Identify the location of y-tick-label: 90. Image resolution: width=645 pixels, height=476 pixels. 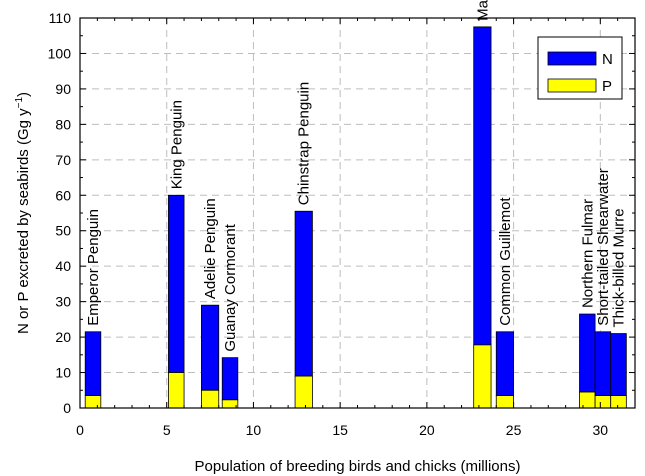
(63, 89).